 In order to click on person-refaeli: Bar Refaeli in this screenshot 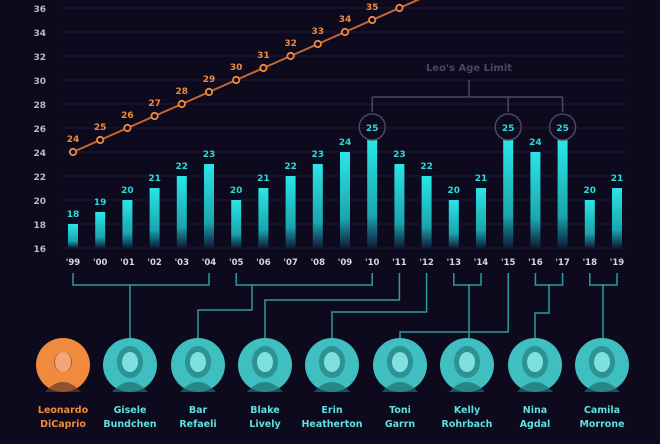, I will do `click(198, 384)`.